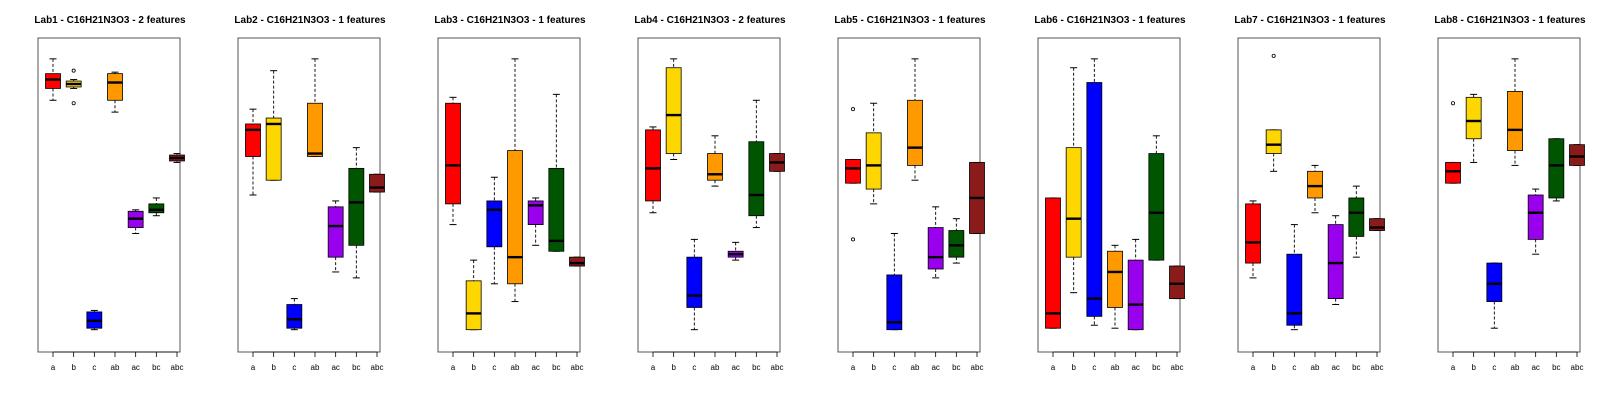 Image resolution: width=1600 pixels, height=400 pixels. What do you see at coordinates (315, 367) in the screenshot?
I see `x-tick-label: ab` at bounding box center [315, 367].